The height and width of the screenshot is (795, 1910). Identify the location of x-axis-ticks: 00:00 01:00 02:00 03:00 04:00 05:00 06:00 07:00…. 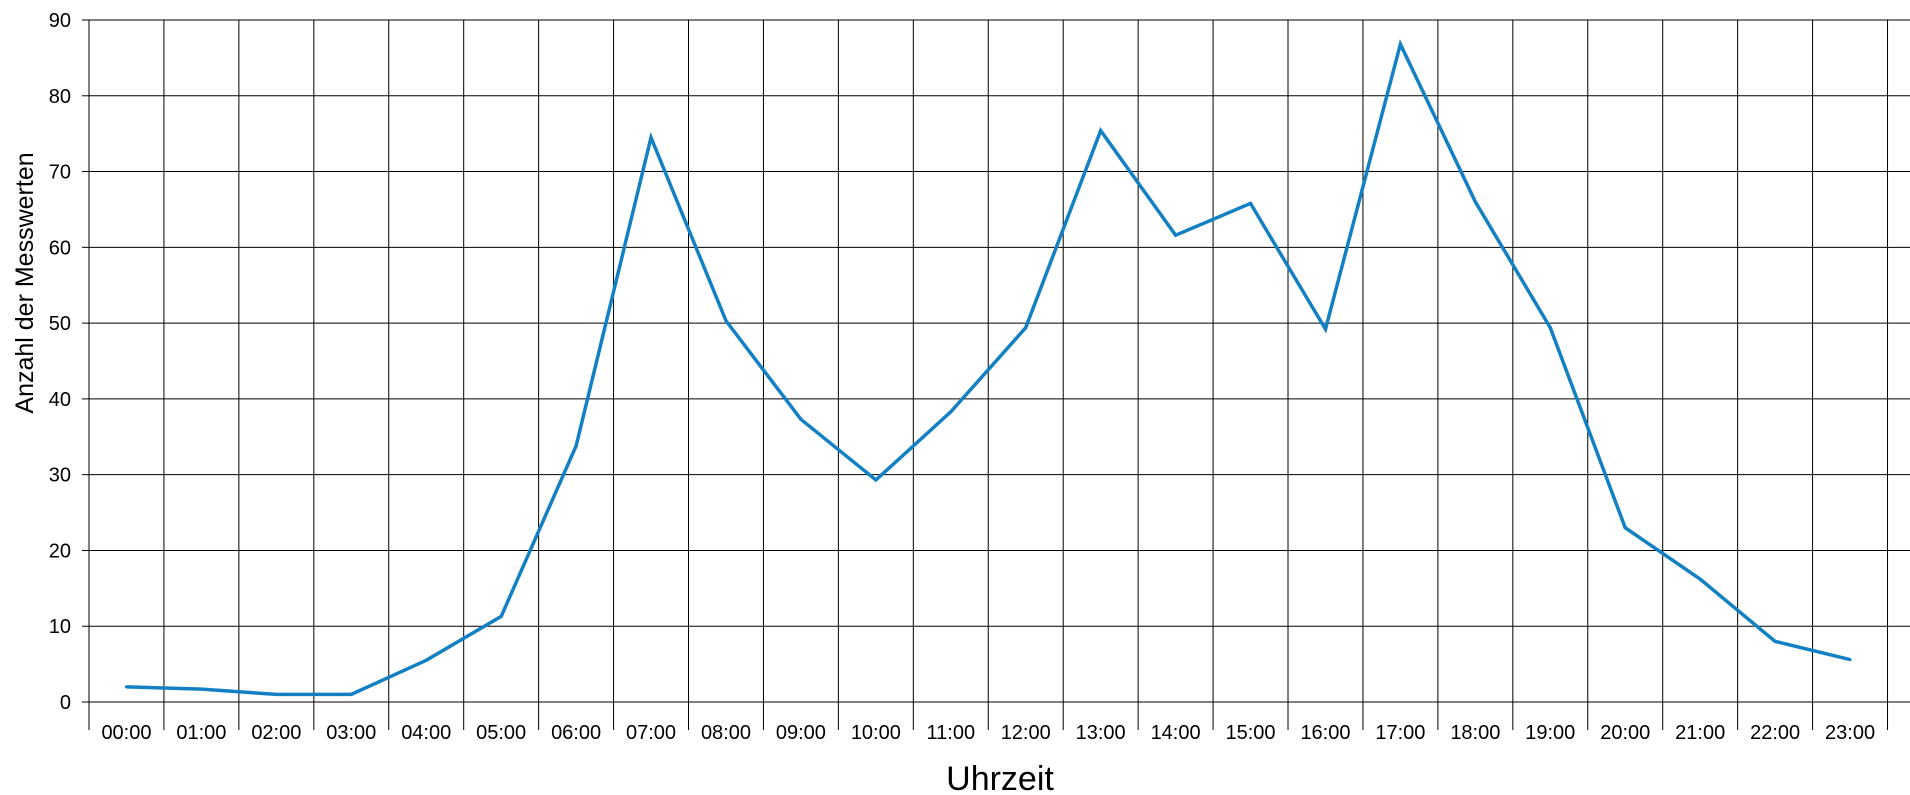
(988, 733).